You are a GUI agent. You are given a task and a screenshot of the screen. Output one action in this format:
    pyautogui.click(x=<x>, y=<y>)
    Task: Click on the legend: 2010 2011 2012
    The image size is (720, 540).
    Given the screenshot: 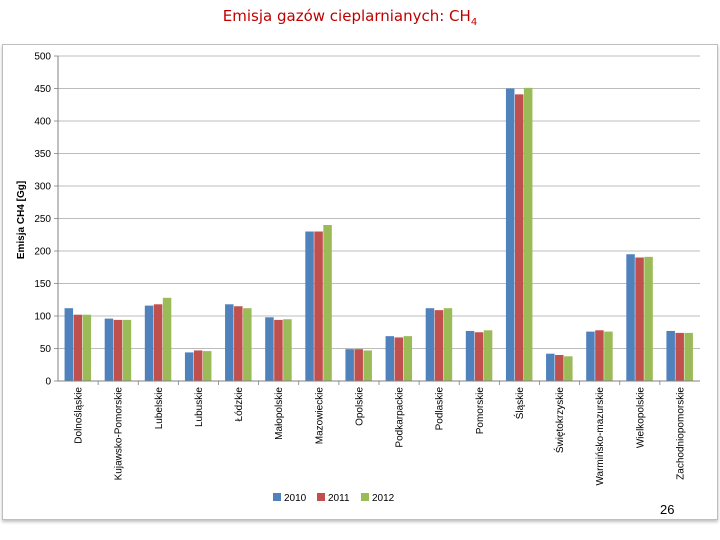 What is the action you would take?
    pyautogui.click(x=334, y=498)
    